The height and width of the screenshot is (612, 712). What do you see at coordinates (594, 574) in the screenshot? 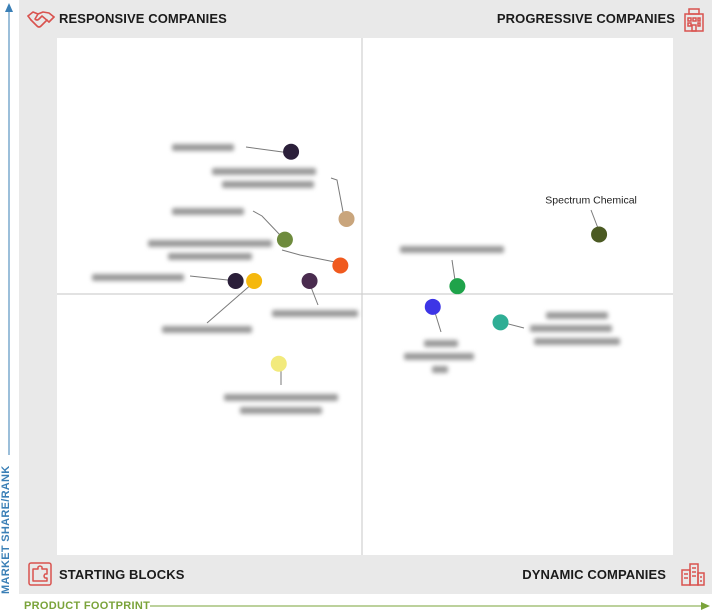
I see `quadrant-title-dynamic: DYNAMIC COMPANIES` at bounding box center [594, 574].